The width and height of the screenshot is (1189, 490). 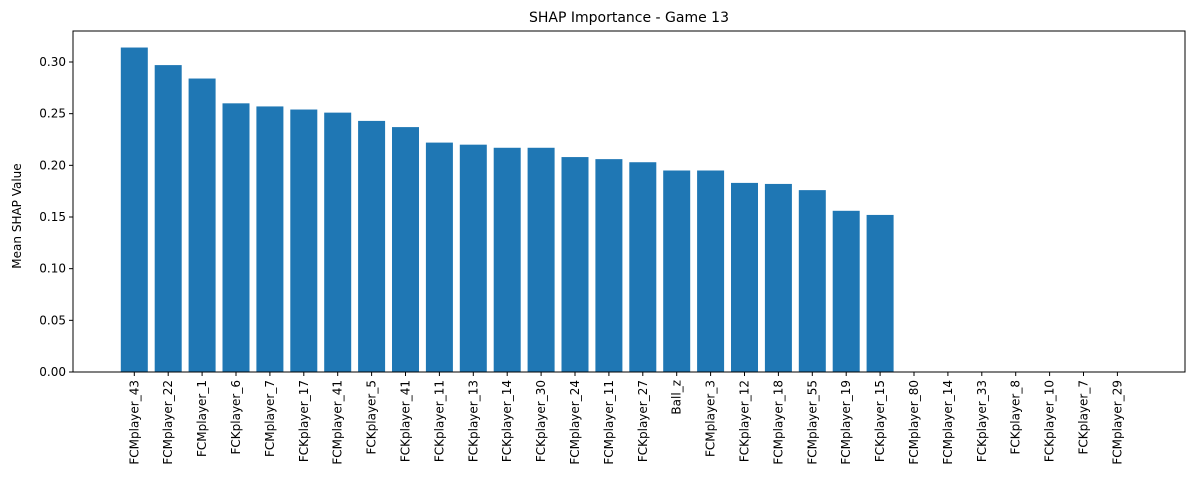 What do you see at coordinates (52, 372) in the screenshot?
I see `y-tick-label: 0.00` at bounding box center [52, 372].